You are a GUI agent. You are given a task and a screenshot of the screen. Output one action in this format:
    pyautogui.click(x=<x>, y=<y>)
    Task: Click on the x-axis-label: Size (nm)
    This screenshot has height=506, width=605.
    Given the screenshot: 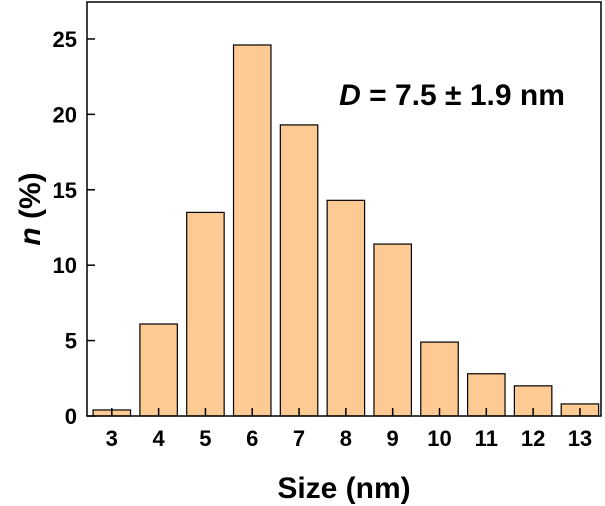 What is the action you would take?
    pyautogui.click(x=343, y=488)
    